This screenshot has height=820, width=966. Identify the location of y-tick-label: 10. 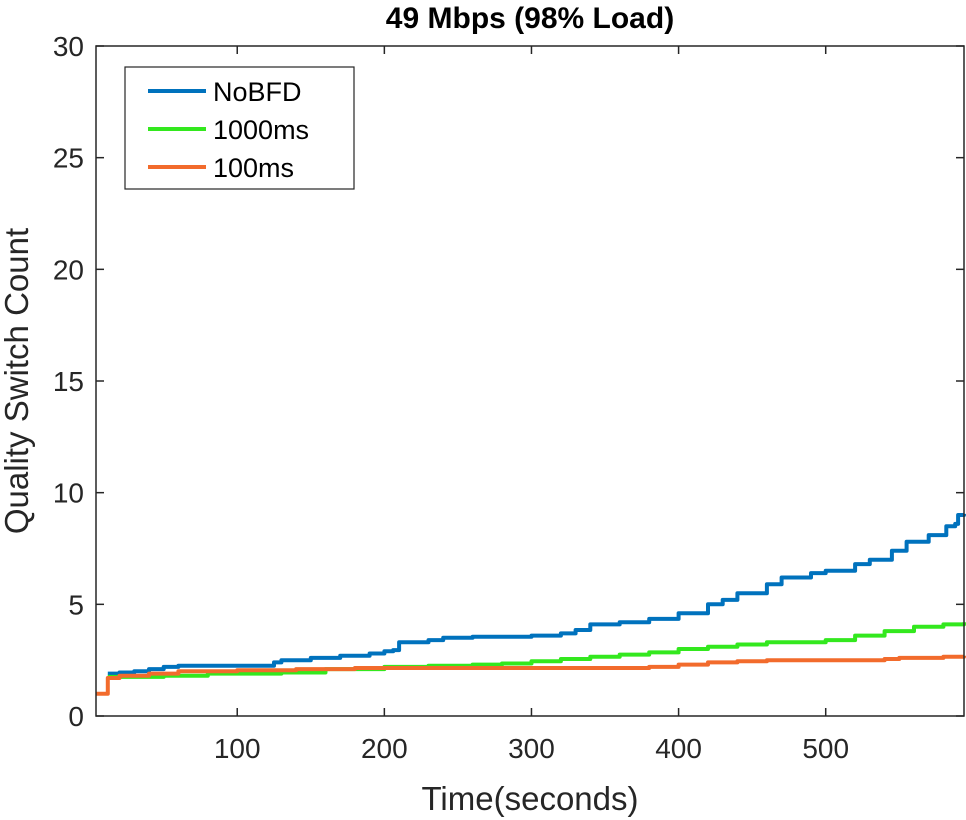
(68, 493).